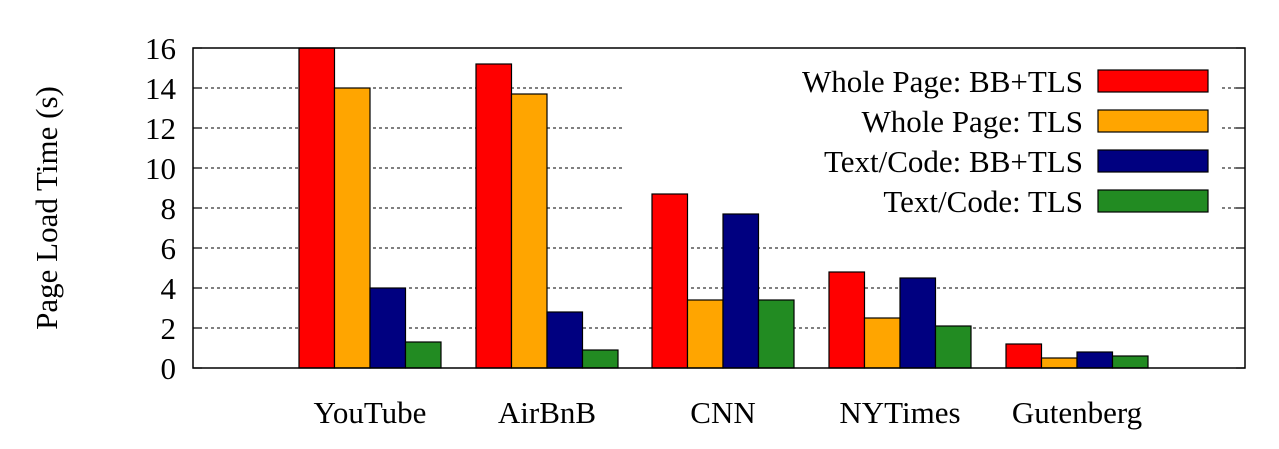 The width and height of the screenshot is (1279, 449). I want to click on legend-label: Text/Code: TLS, so click(983, 201).